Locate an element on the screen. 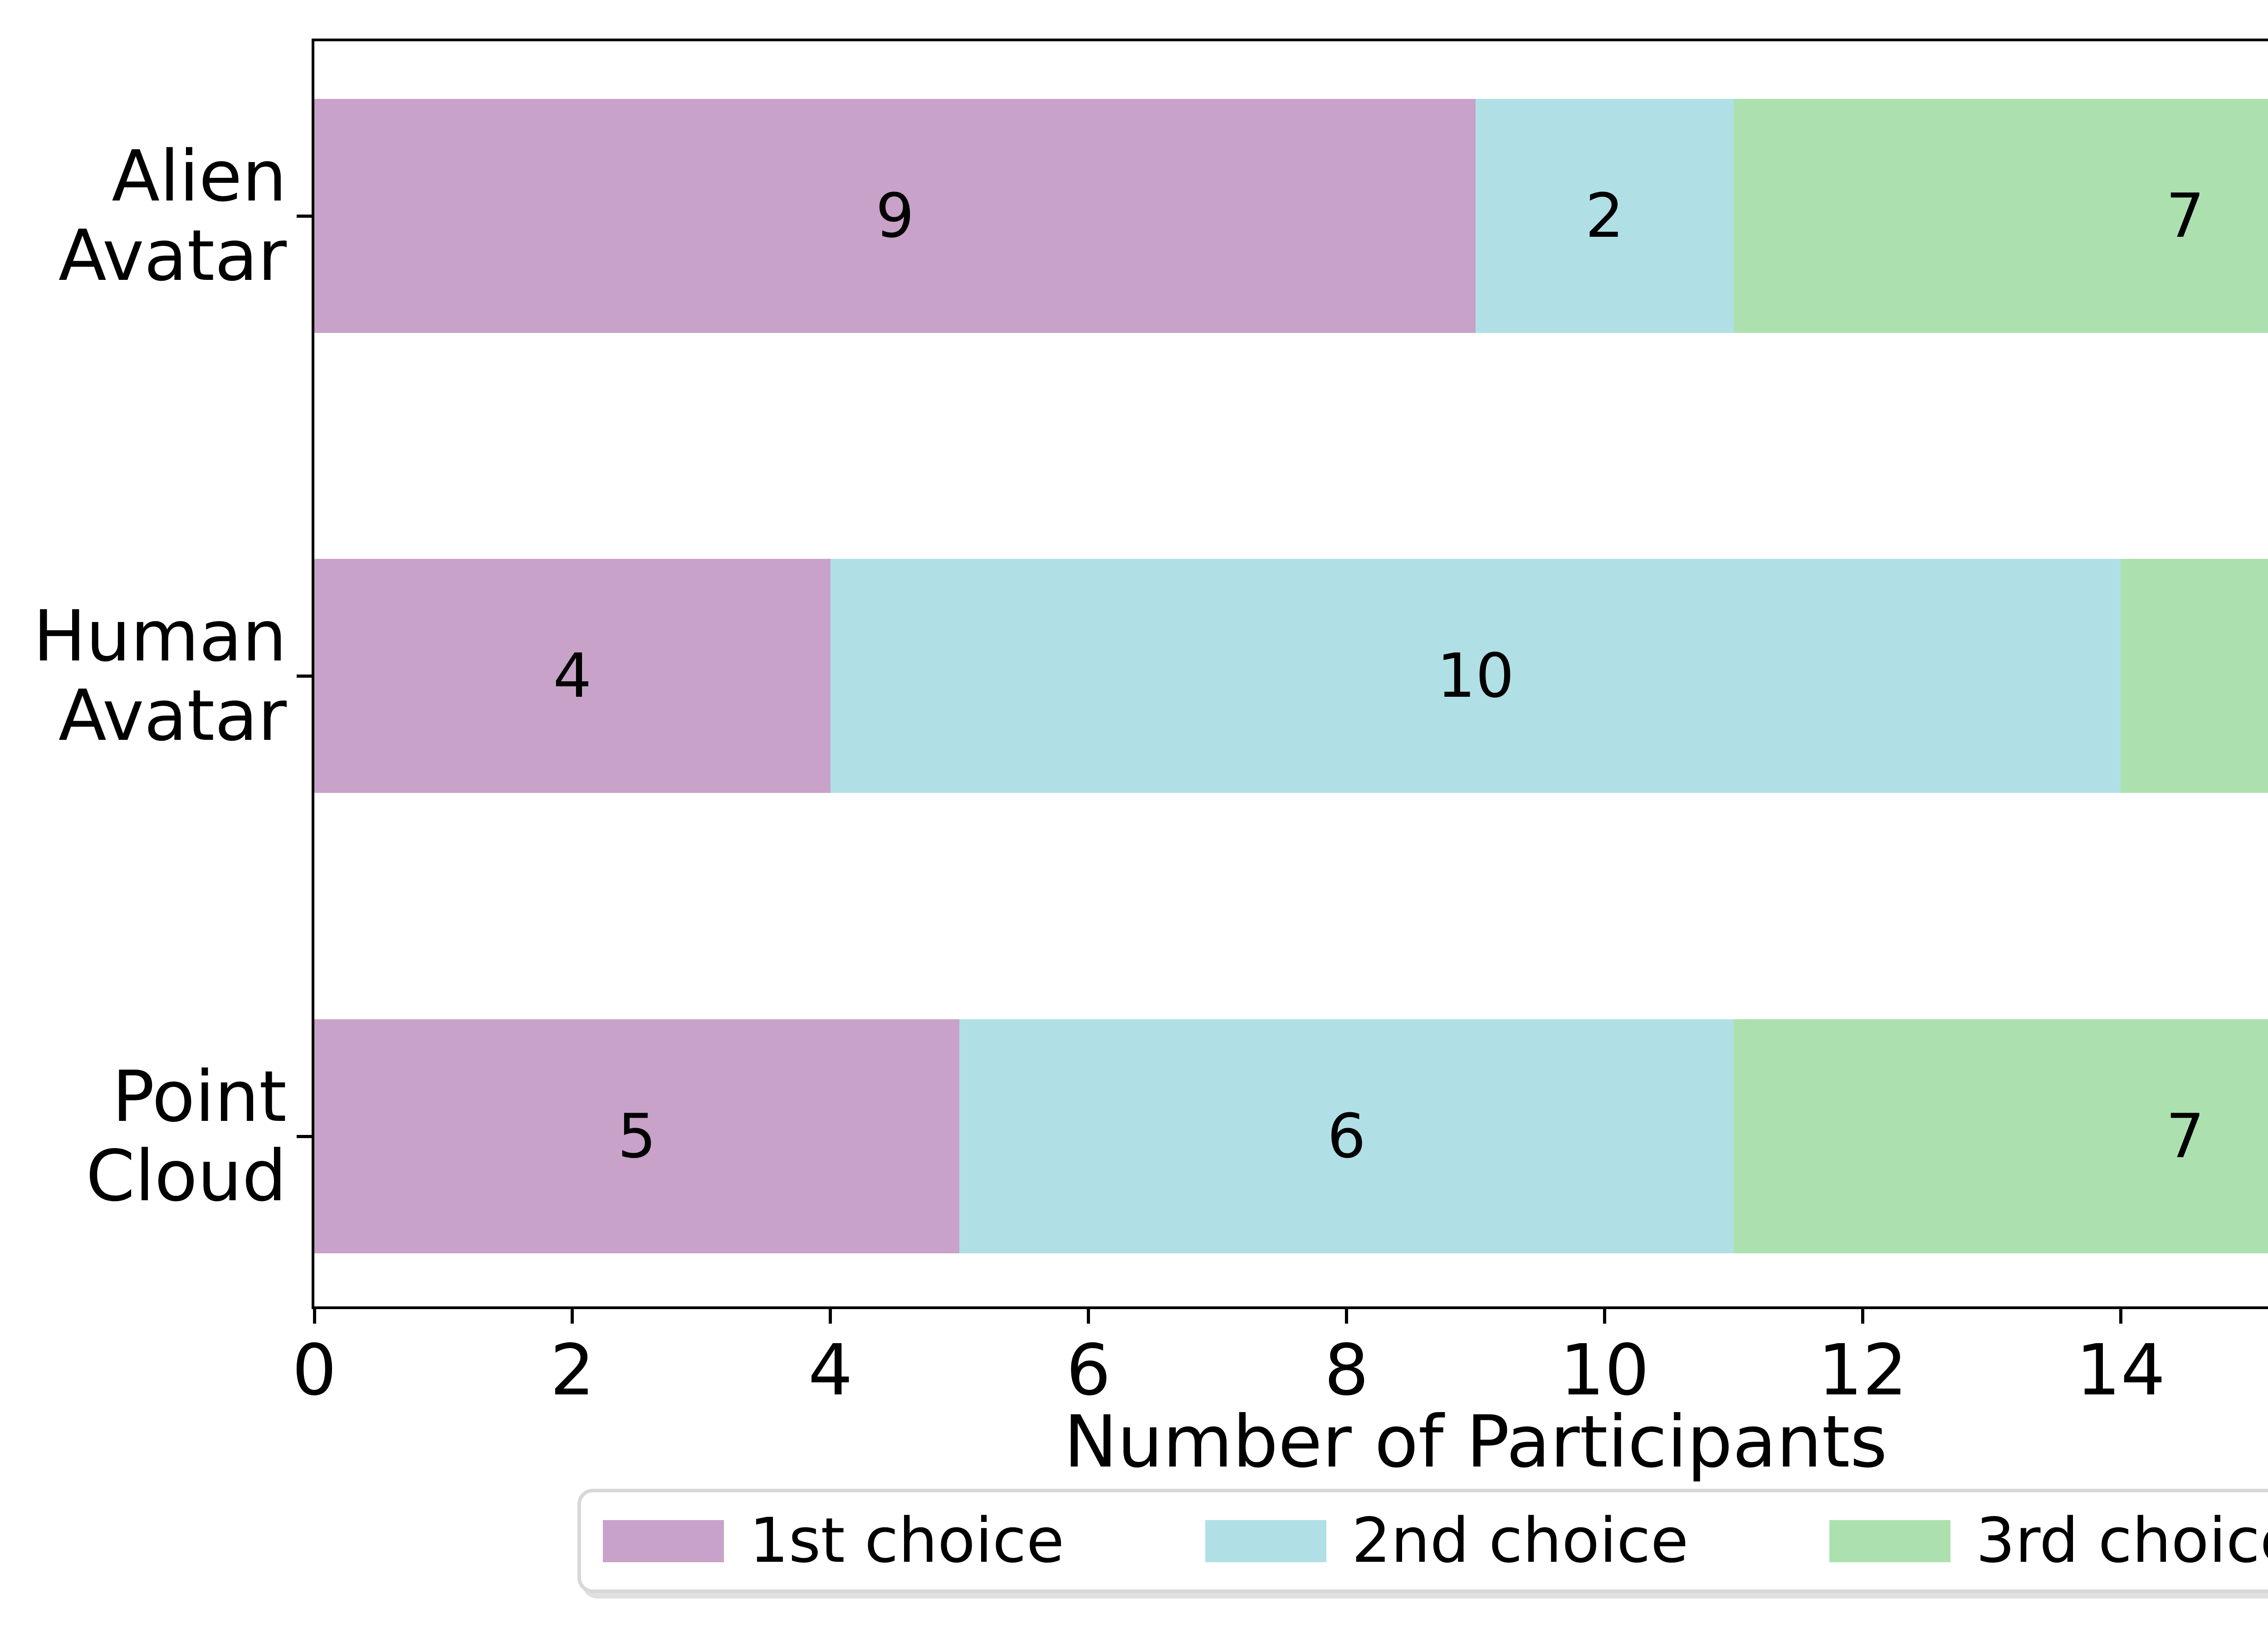 The height and width of the screenshot is (1633, 2268). legend-item: 2nd choice is located at coordinates (1447, 1541).